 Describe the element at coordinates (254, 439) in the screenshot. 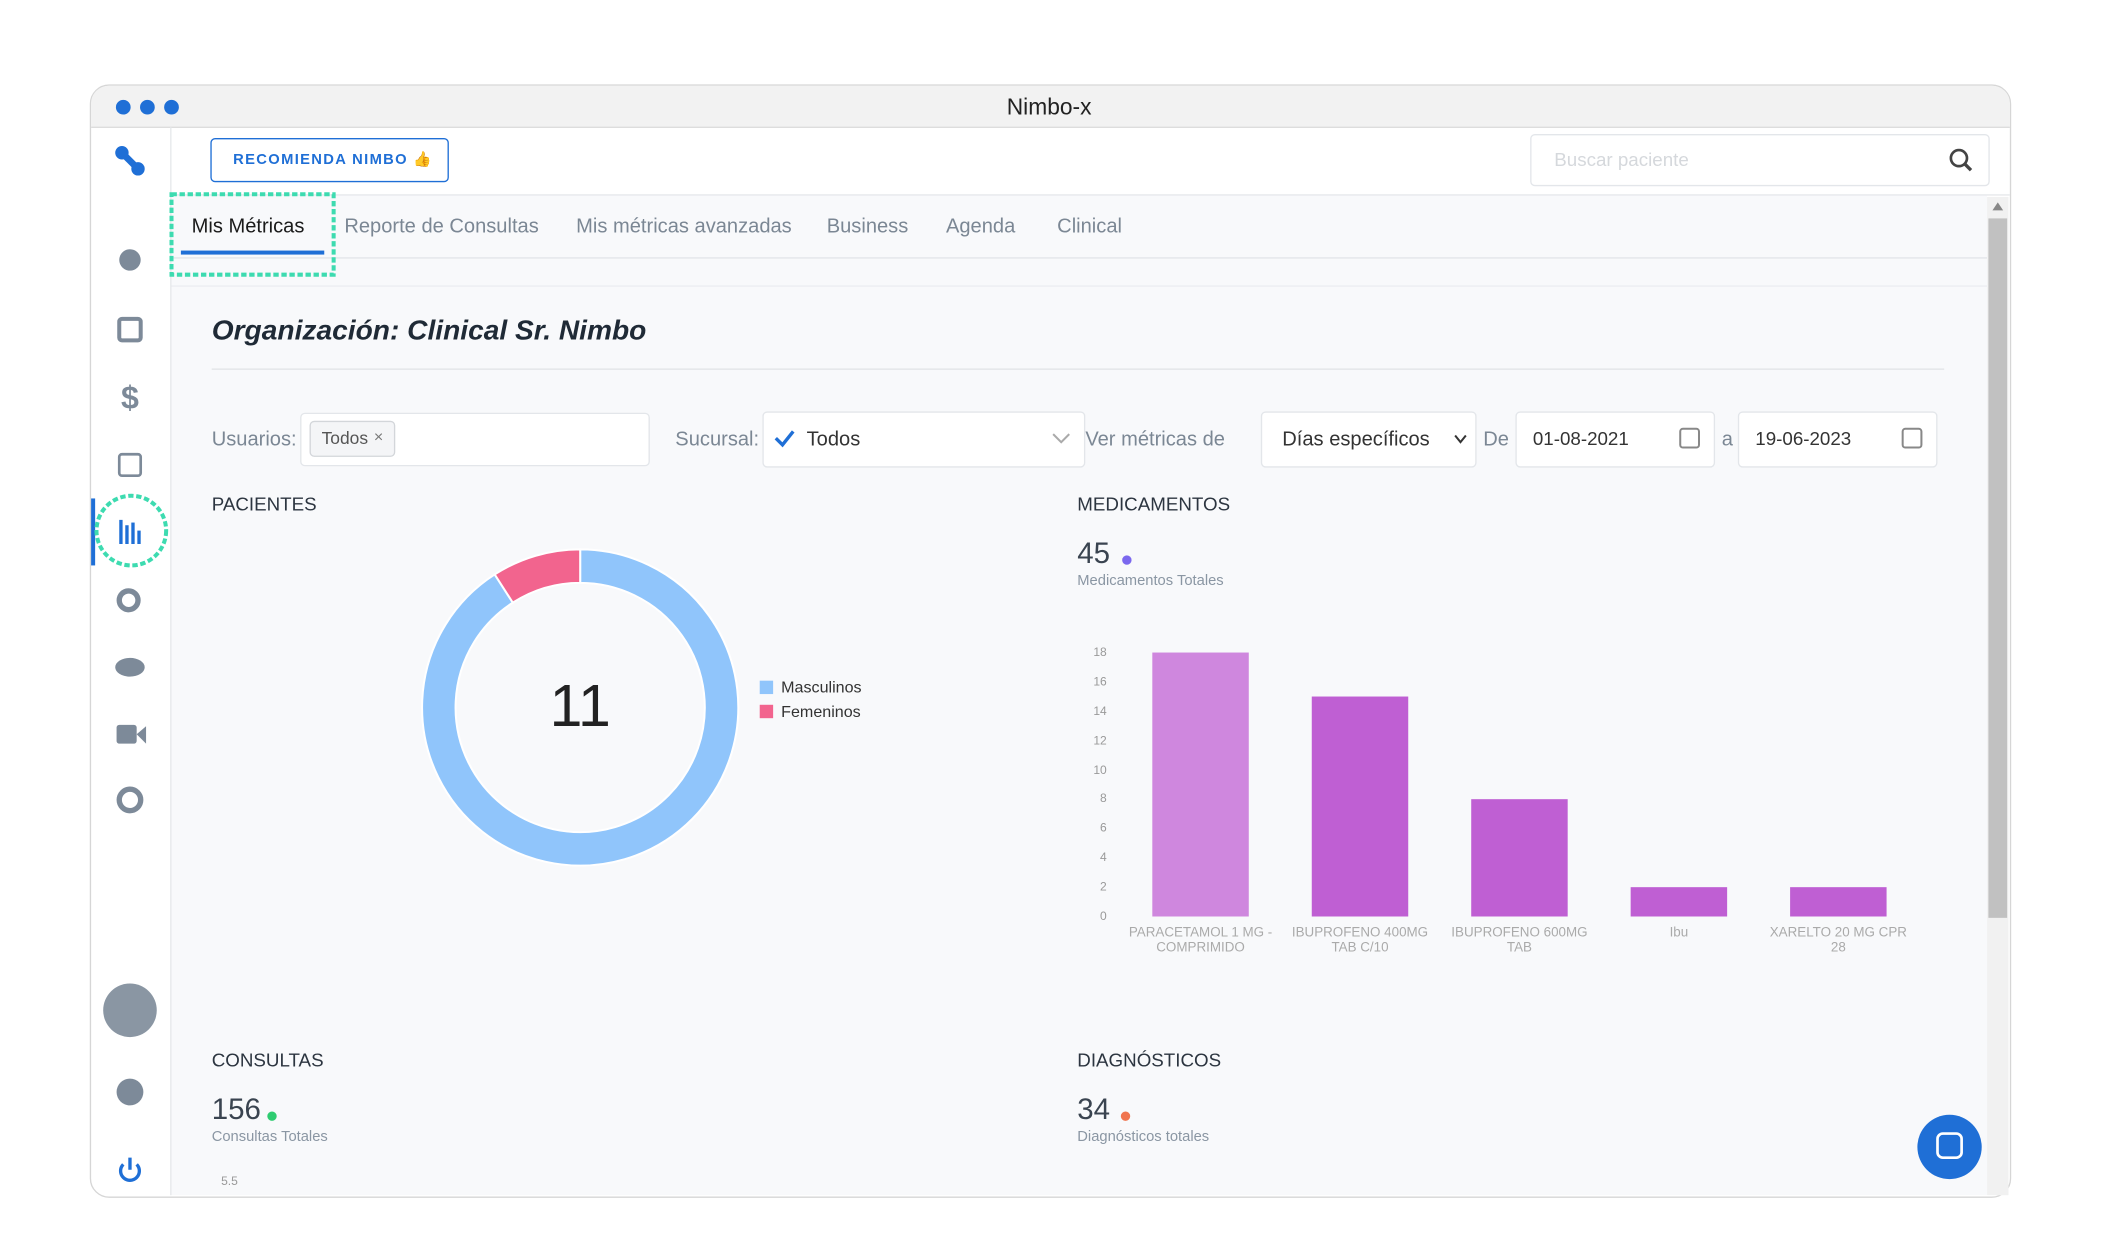

I see `filter-label: Usuarios:` at that location.